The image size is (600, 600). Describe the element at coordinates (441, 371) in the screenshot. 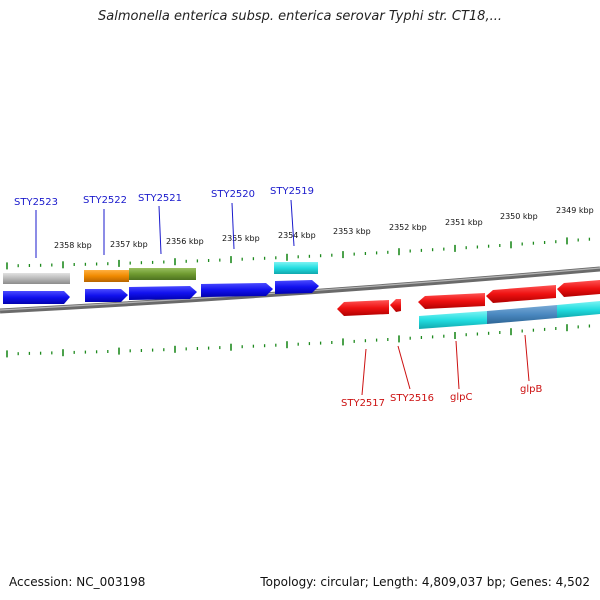

I see `reverse-gene-labels: STY2517 STY2516 glpC glpB` at that location.